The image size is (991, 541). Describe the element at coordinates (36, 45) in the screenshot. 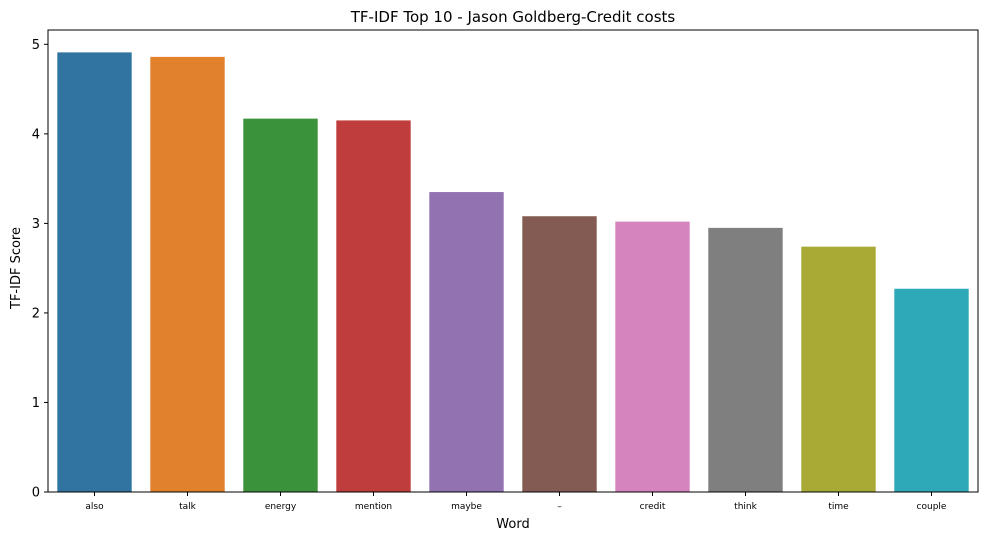

I see `y-tick-label: 5` at that location.